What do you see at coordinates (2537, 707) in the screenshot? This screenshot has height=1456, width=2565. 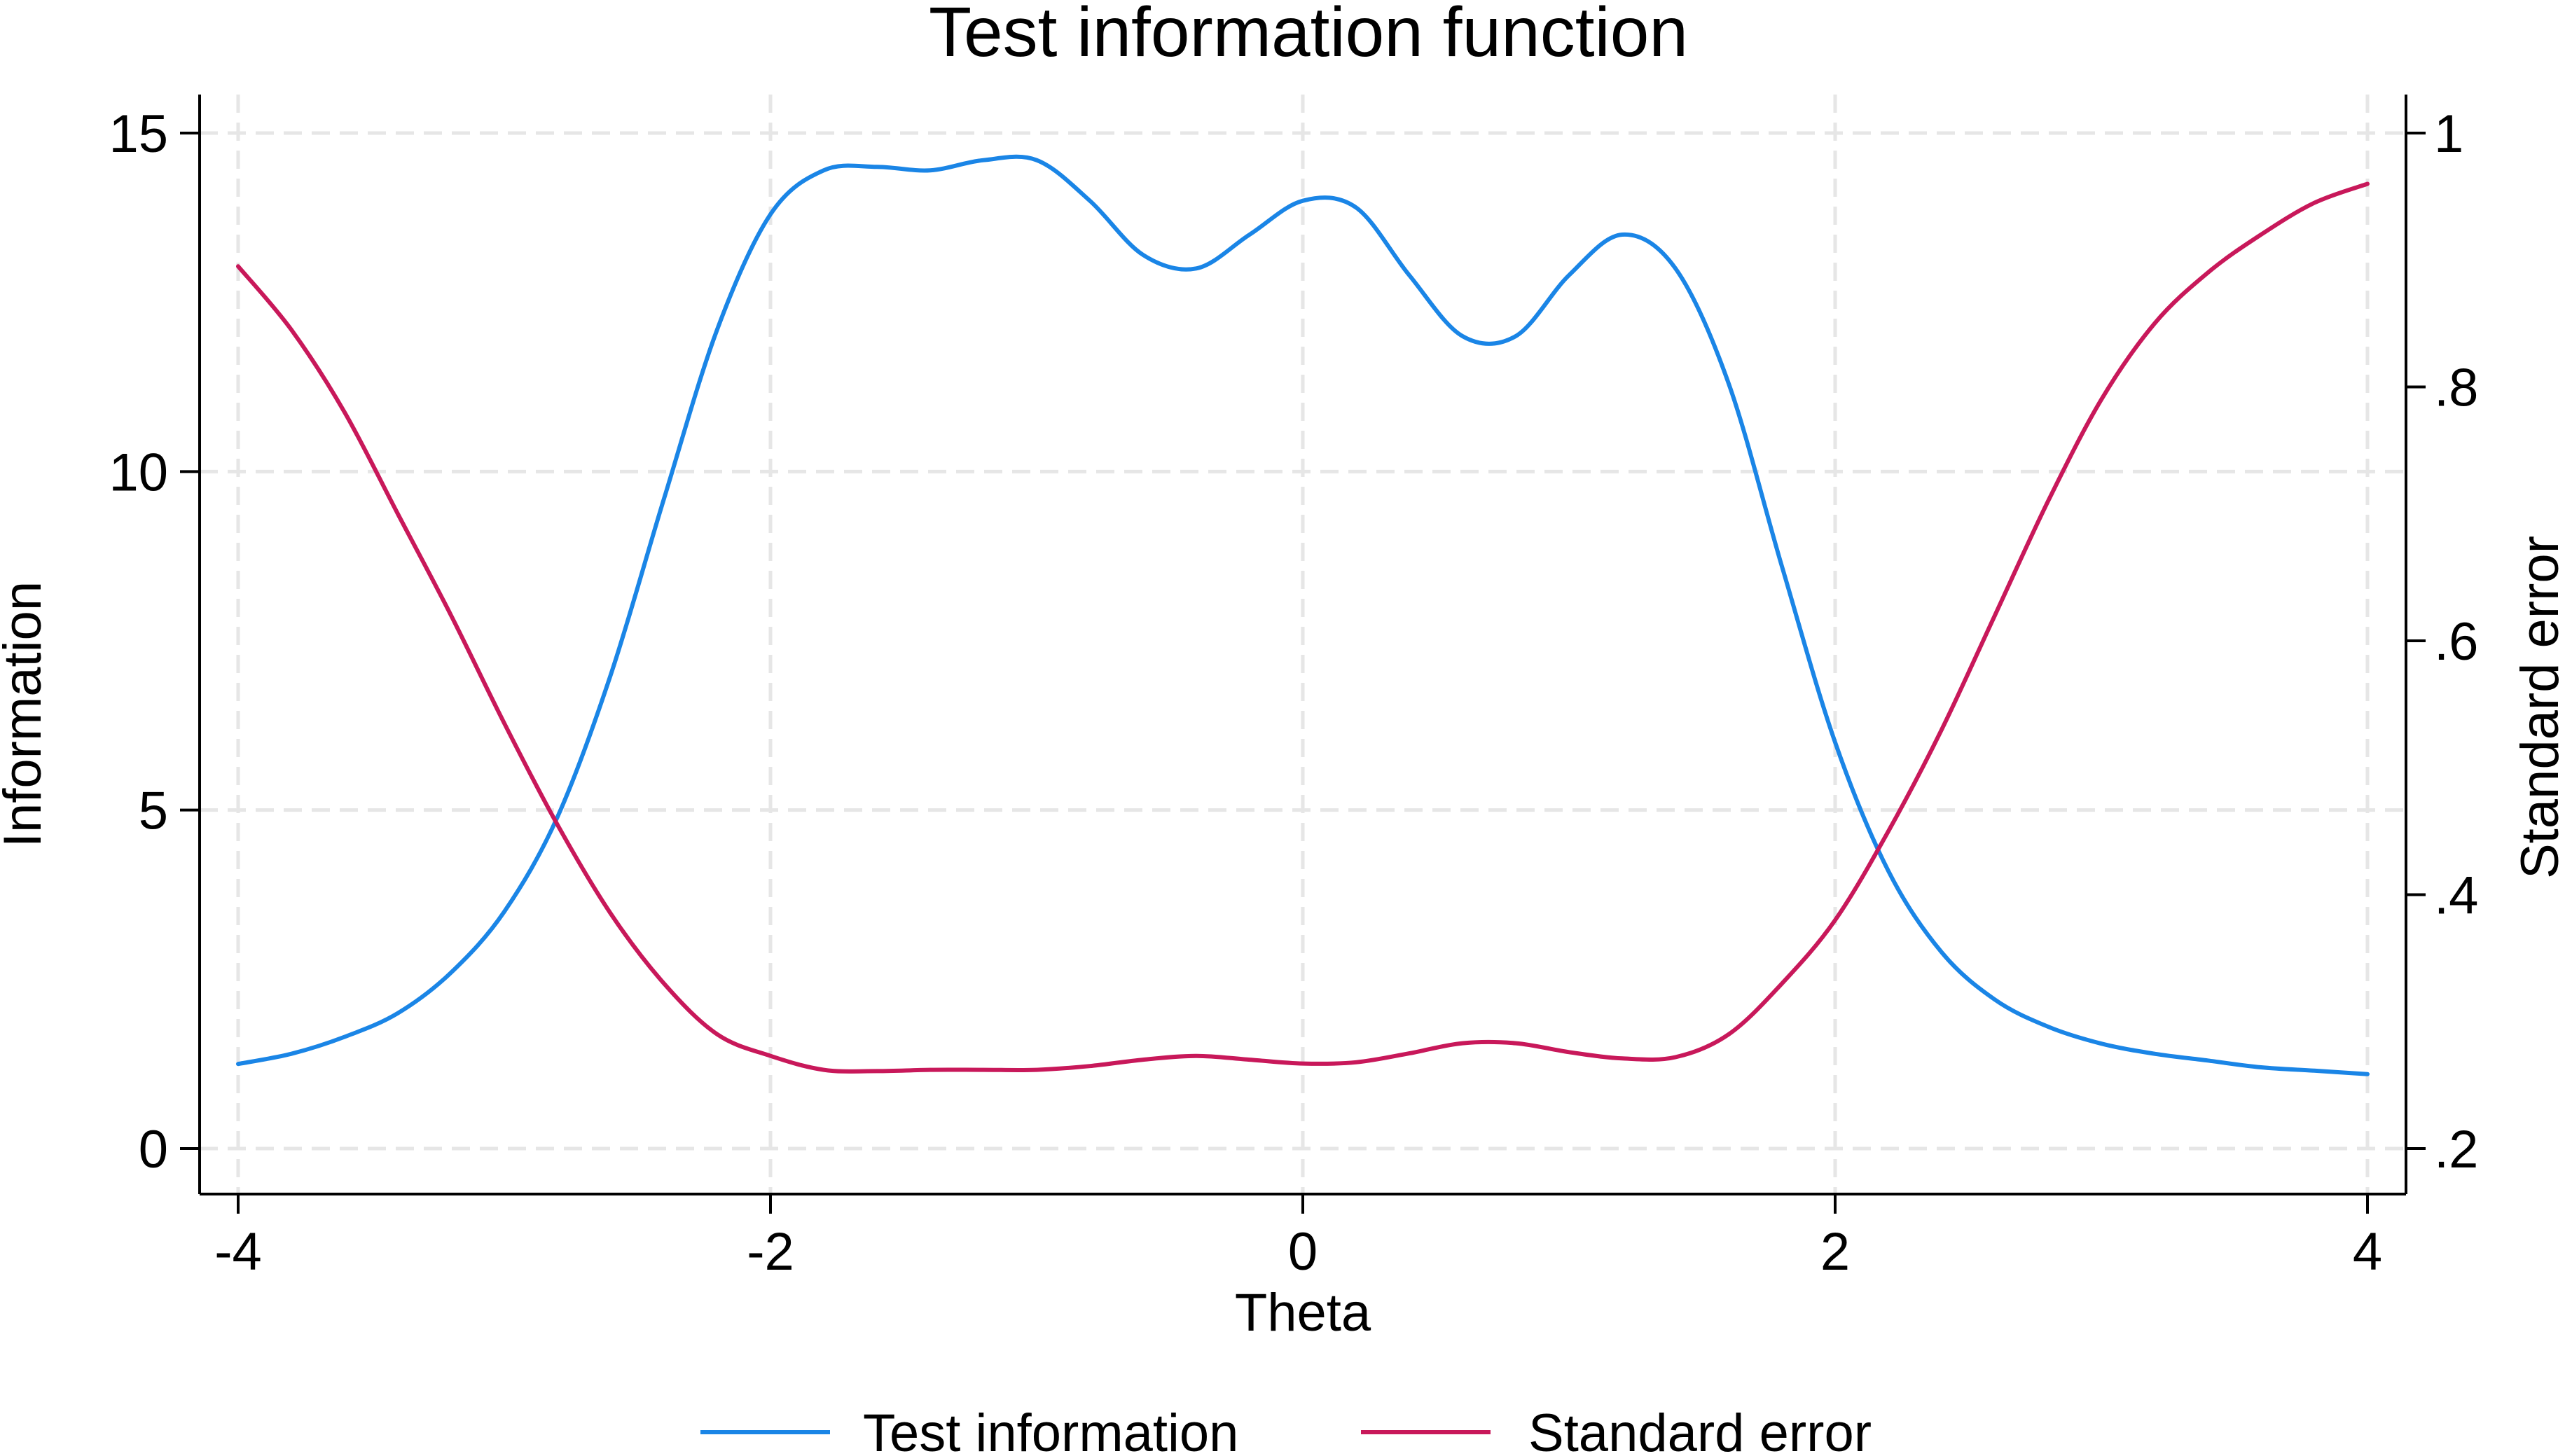 I see `y2-axis-title: Standard error` at bounding box center [2537, 707].